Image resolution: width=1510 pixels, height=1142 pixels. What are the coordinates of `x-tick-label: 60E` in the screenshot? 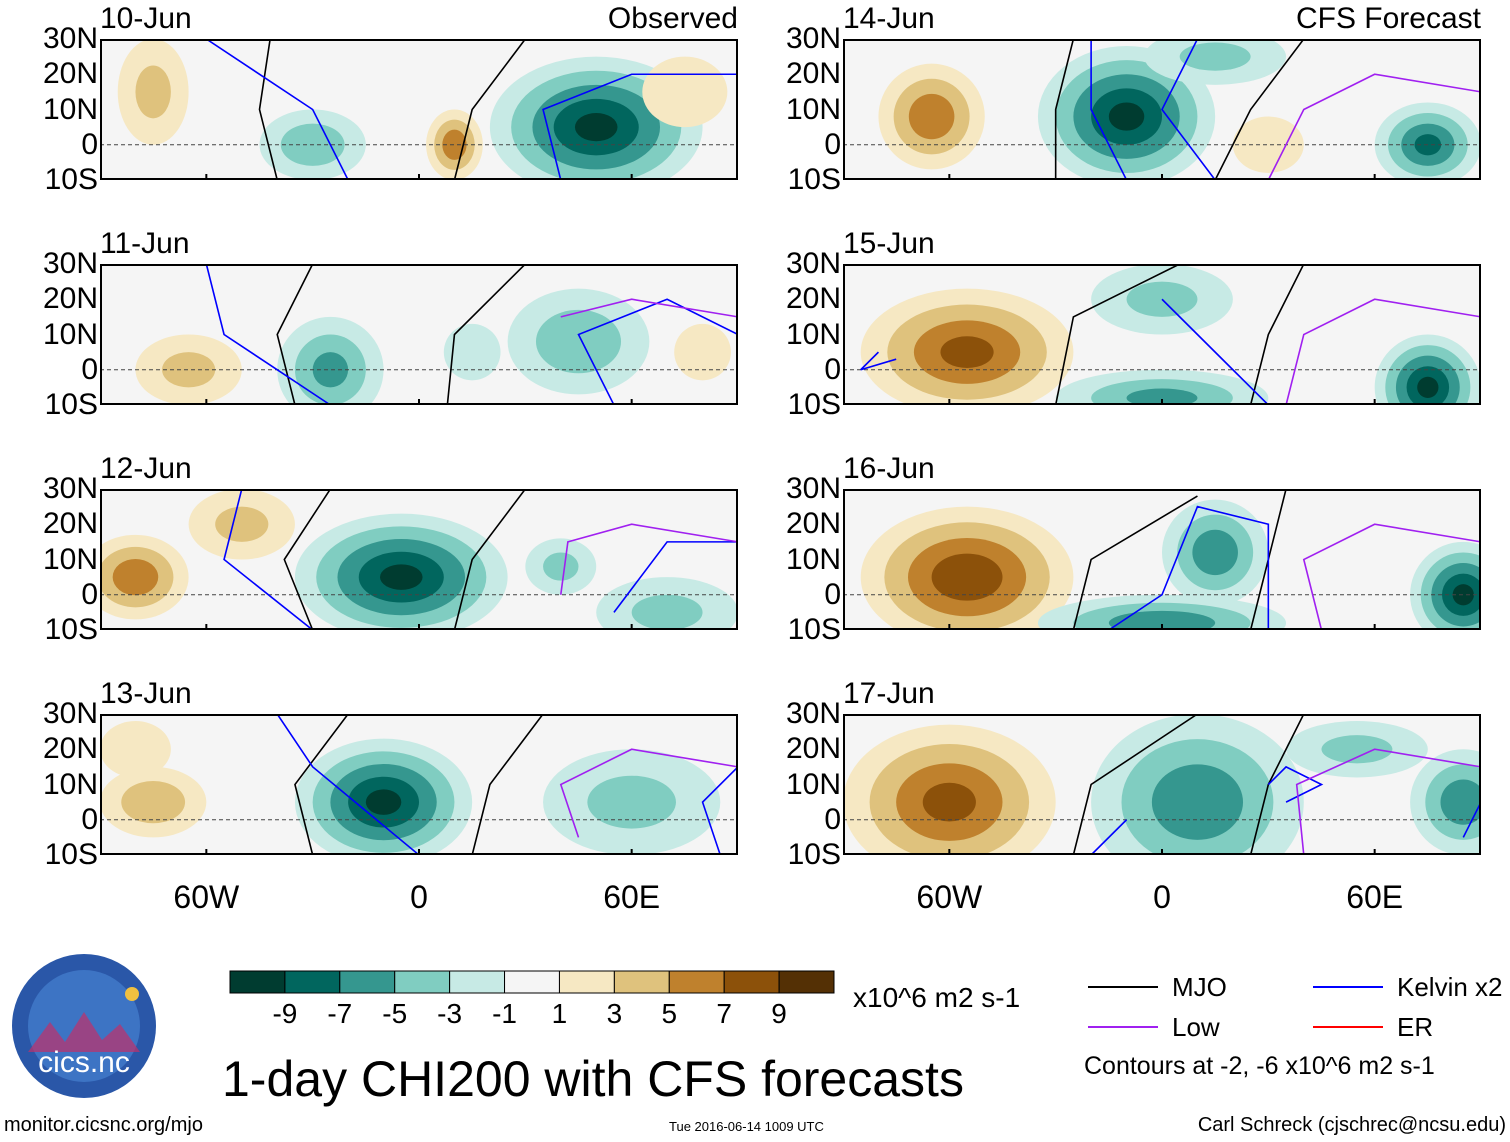 It's located at (1375, 897).